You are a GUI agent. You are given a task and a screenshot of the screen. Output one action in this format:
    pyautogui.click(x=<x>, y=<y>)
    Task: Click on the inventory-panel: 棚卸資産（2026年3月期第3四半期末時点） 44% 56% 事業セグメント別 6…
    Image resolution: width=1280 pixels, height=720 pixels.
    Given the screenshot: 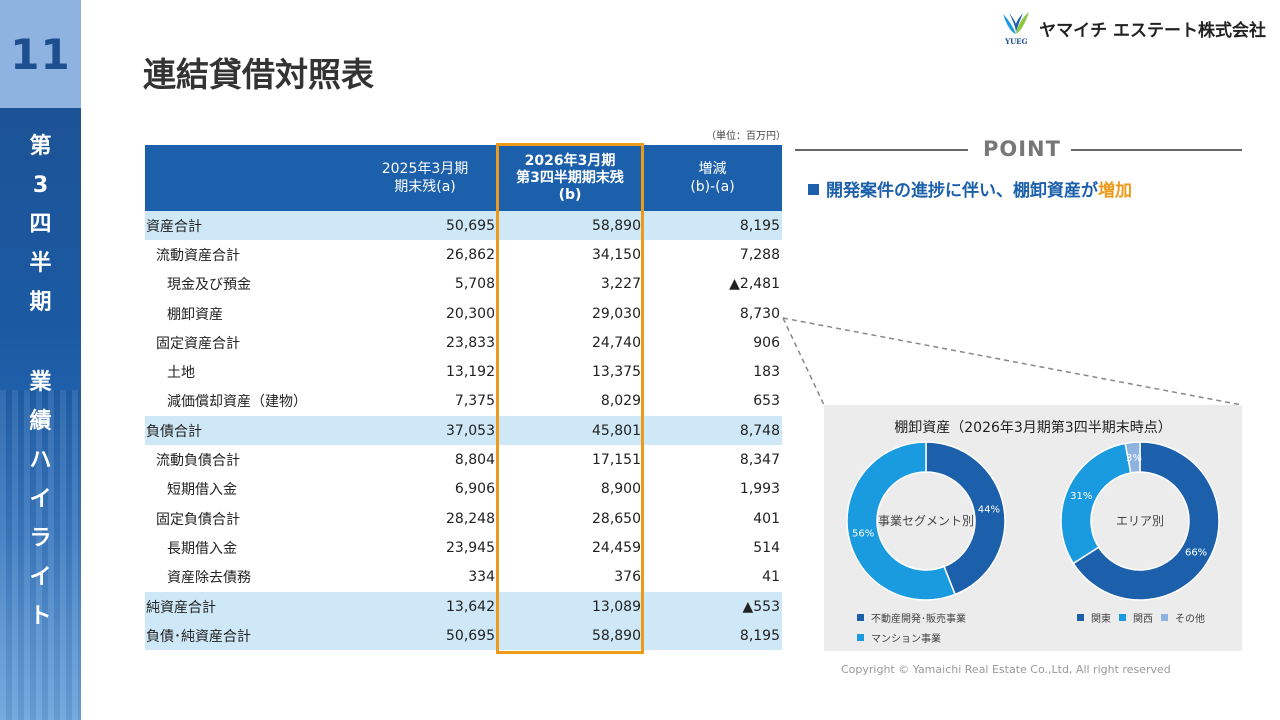 What is the action you would take?
    pyautogui.click(x=1033, y=528)
    